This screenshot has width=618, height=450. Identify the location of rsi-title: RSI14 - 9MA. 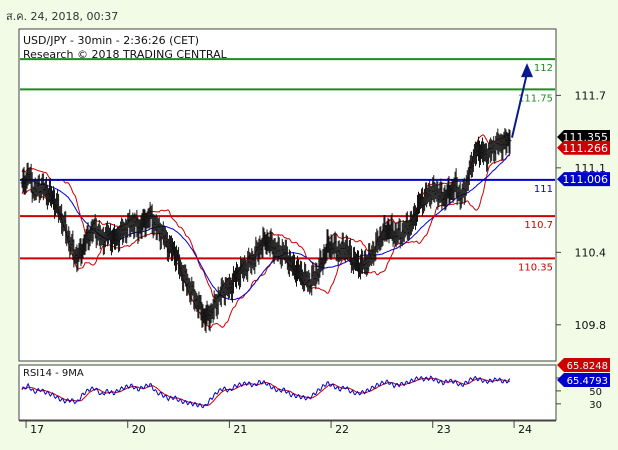
(53, 373).